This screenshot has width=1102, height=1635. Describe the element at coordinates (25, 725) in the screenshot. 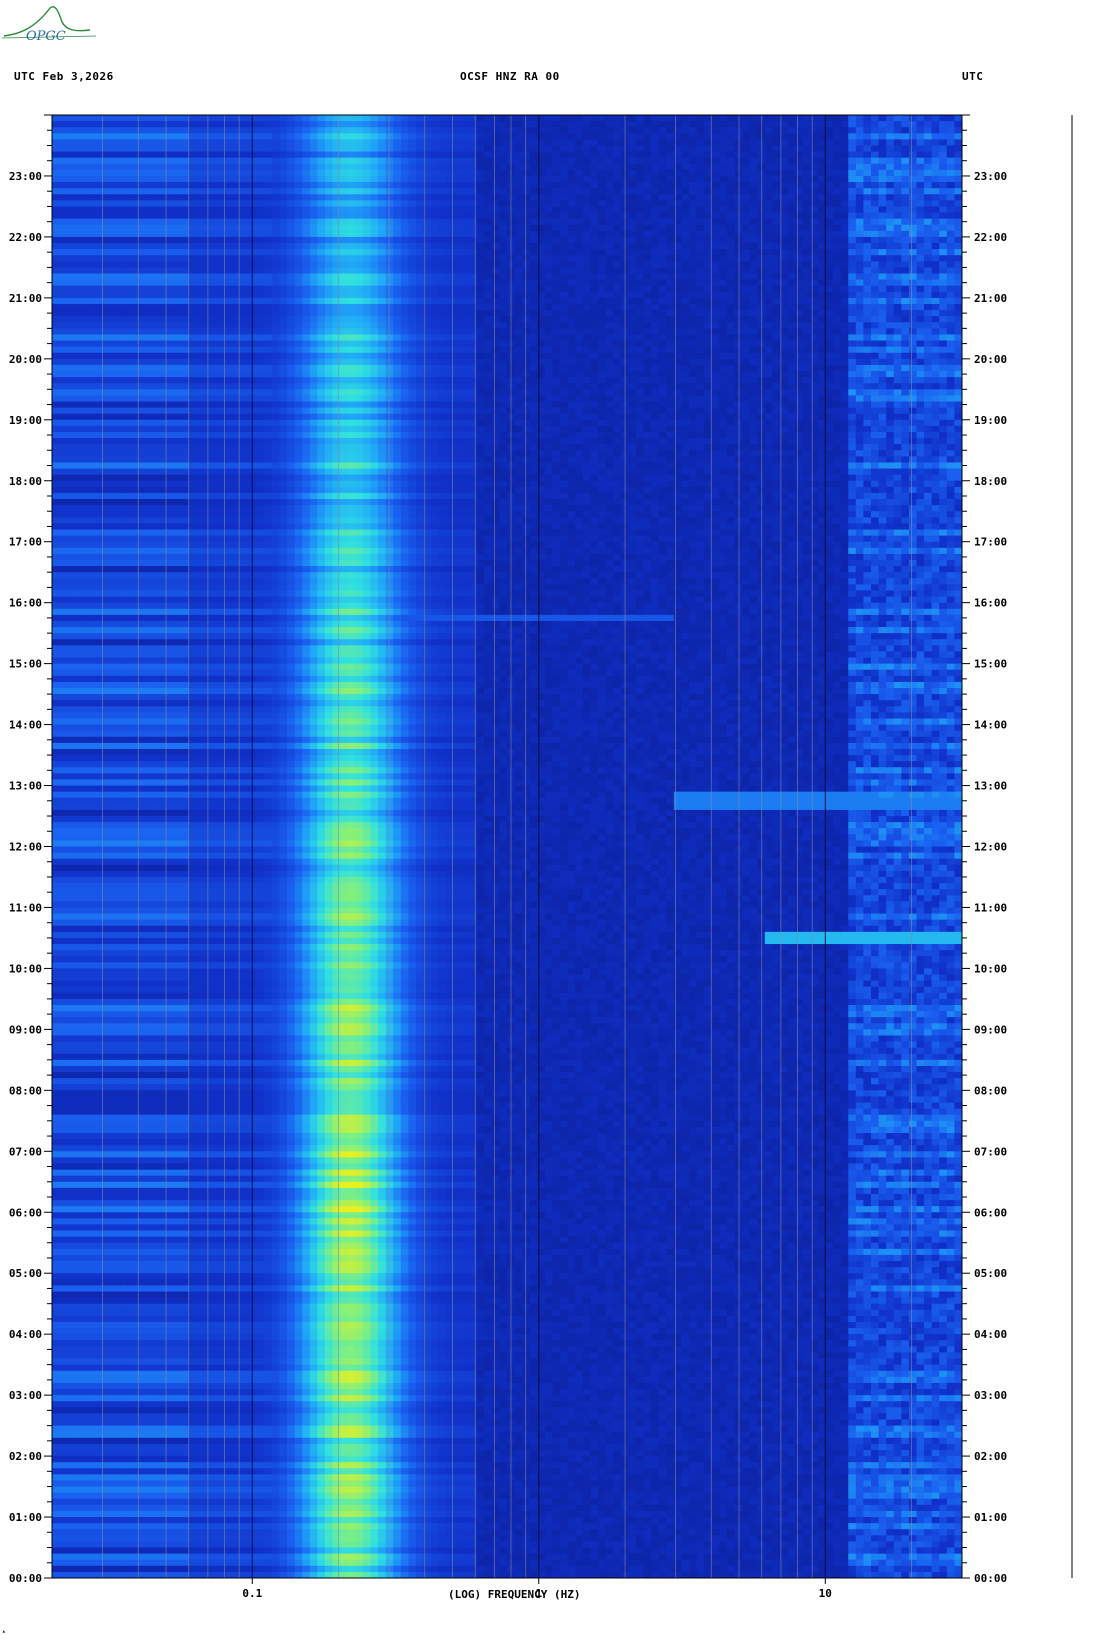

I see `y-tick-label-left: 14:00` at that location.